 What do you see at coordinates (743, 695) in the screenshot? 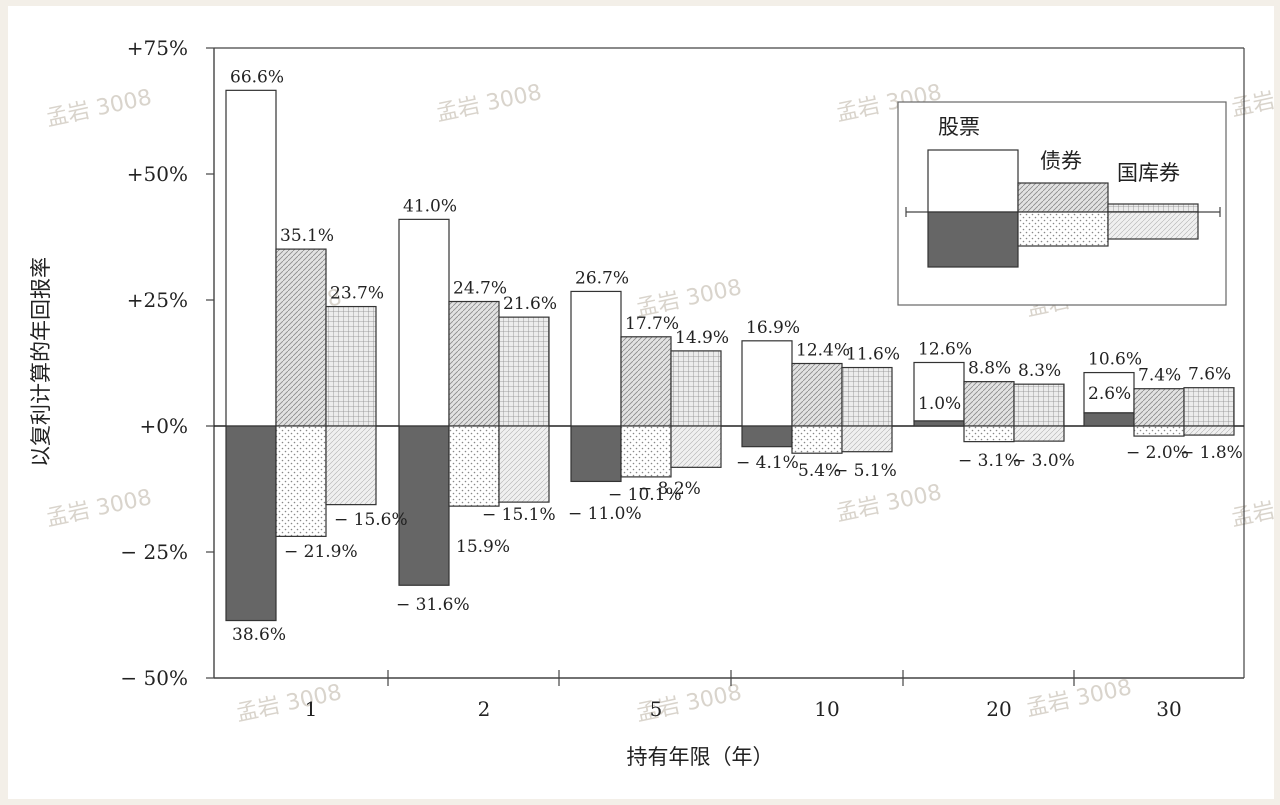
I see `x-axis-ticks: 1 2 5 10 20 30` at bounding box center [743, 695].